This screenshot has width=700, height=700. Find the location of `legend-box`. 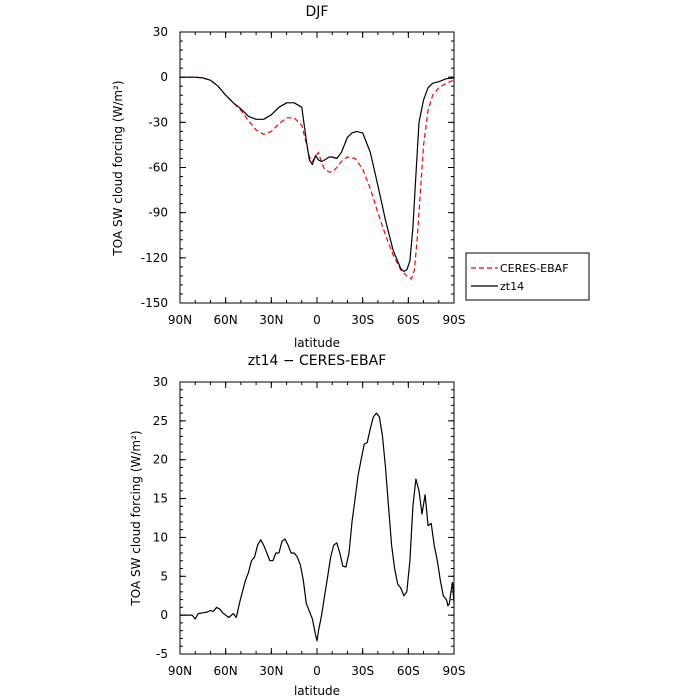

legend-box is located at coordinates (527, 276).